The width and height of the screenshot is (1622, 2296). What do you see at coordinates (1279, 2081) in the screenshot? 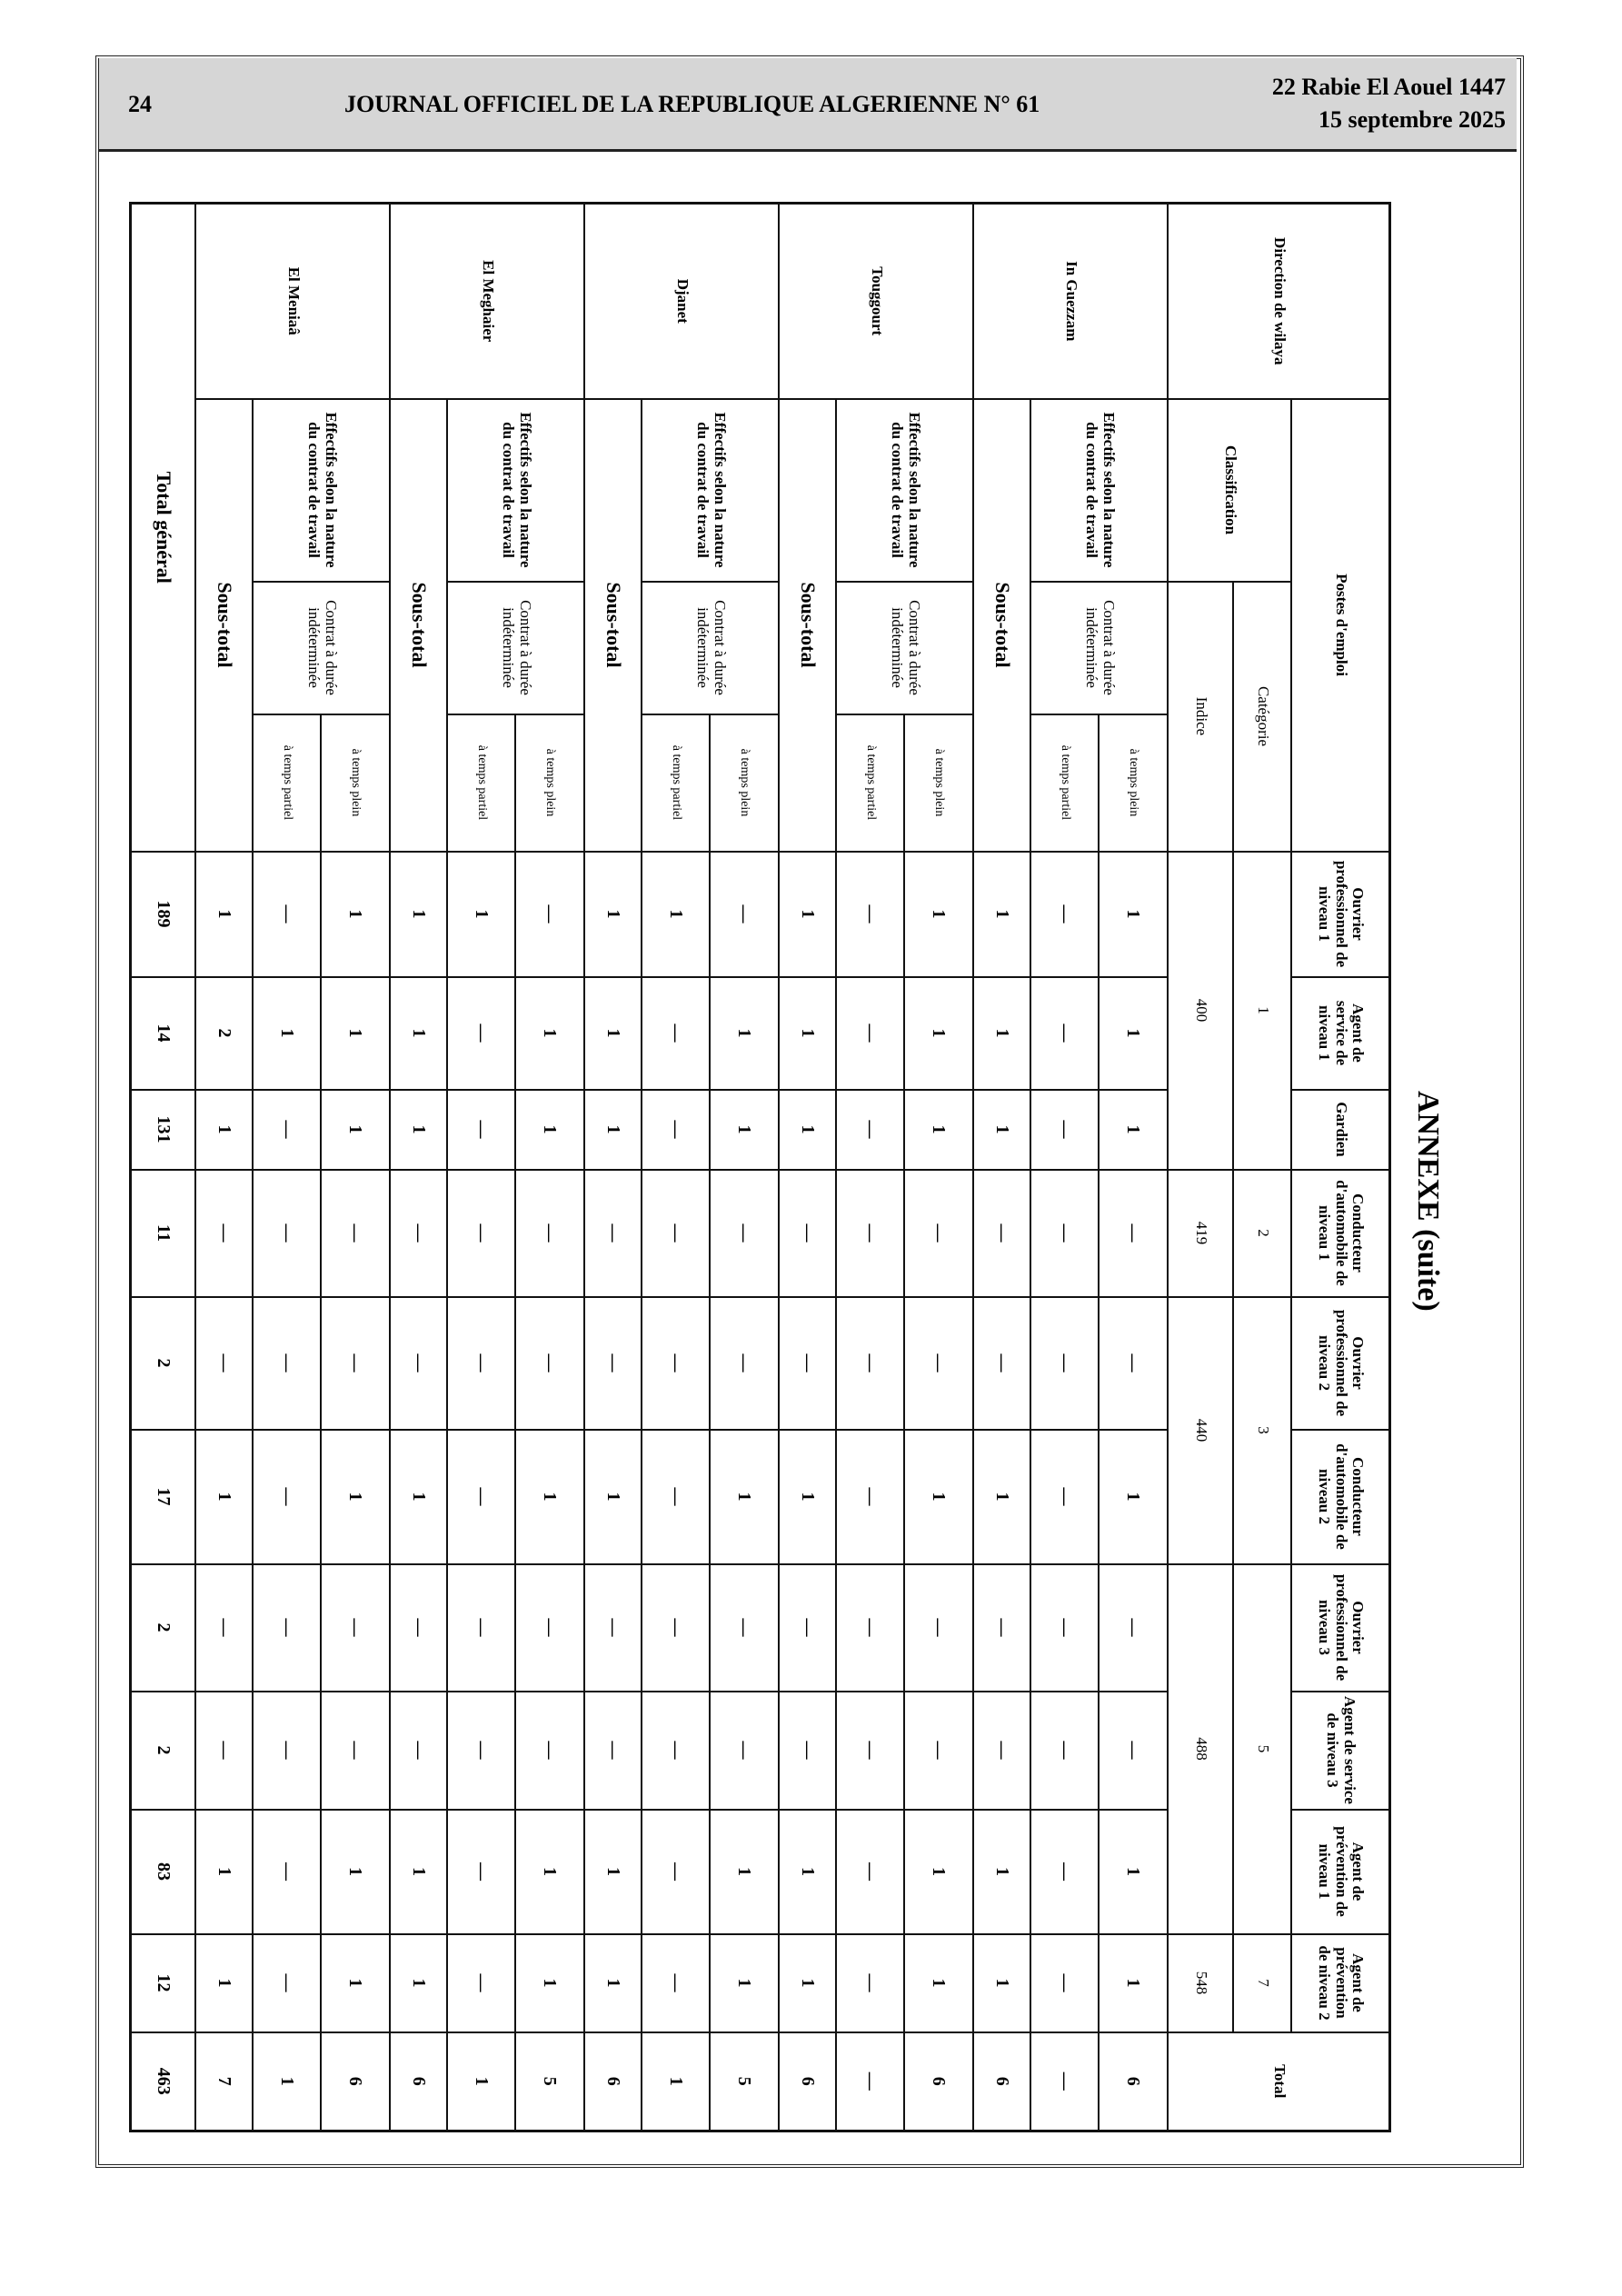
I see `total-header: Total` at bounding box center [1279, 2081].